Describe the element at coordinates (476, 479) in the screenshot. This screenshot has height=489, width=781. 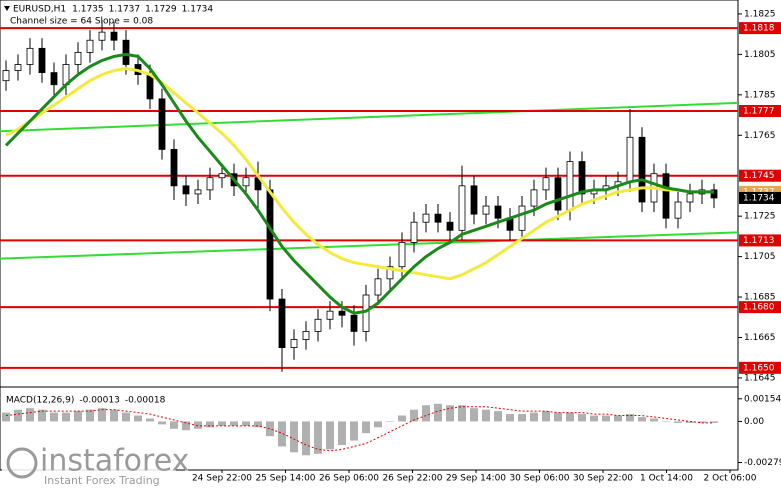
I see `x-tick-label: 29 Sep 14:00` at that location.